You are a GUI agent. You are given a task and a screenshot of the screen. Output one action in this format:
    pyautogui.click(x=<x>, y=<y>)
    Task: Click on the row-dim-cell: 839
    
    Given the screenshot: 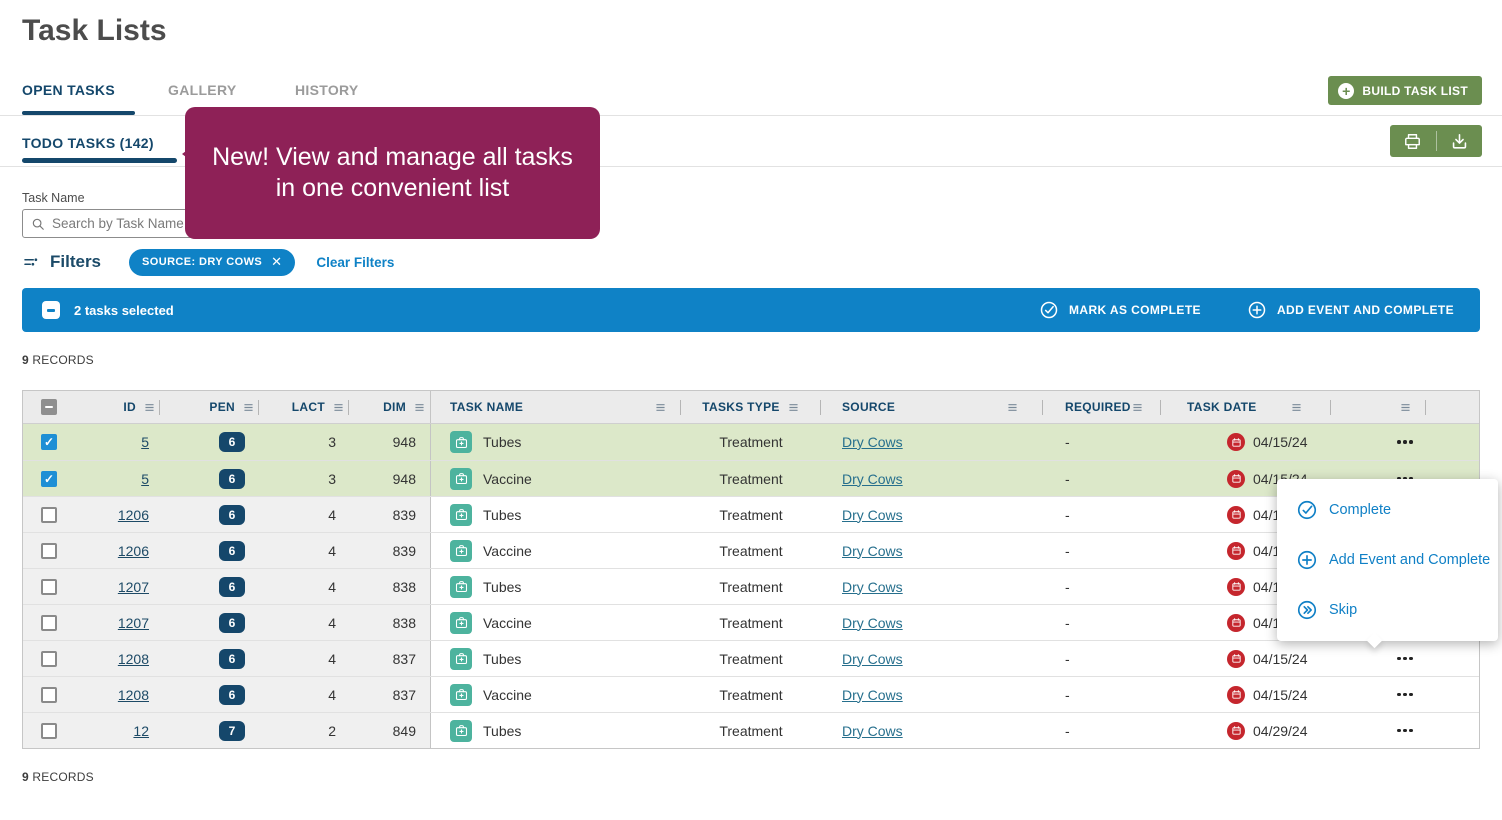 What is the action you would take?
    pyautogui.click(x=390, y=514)
    